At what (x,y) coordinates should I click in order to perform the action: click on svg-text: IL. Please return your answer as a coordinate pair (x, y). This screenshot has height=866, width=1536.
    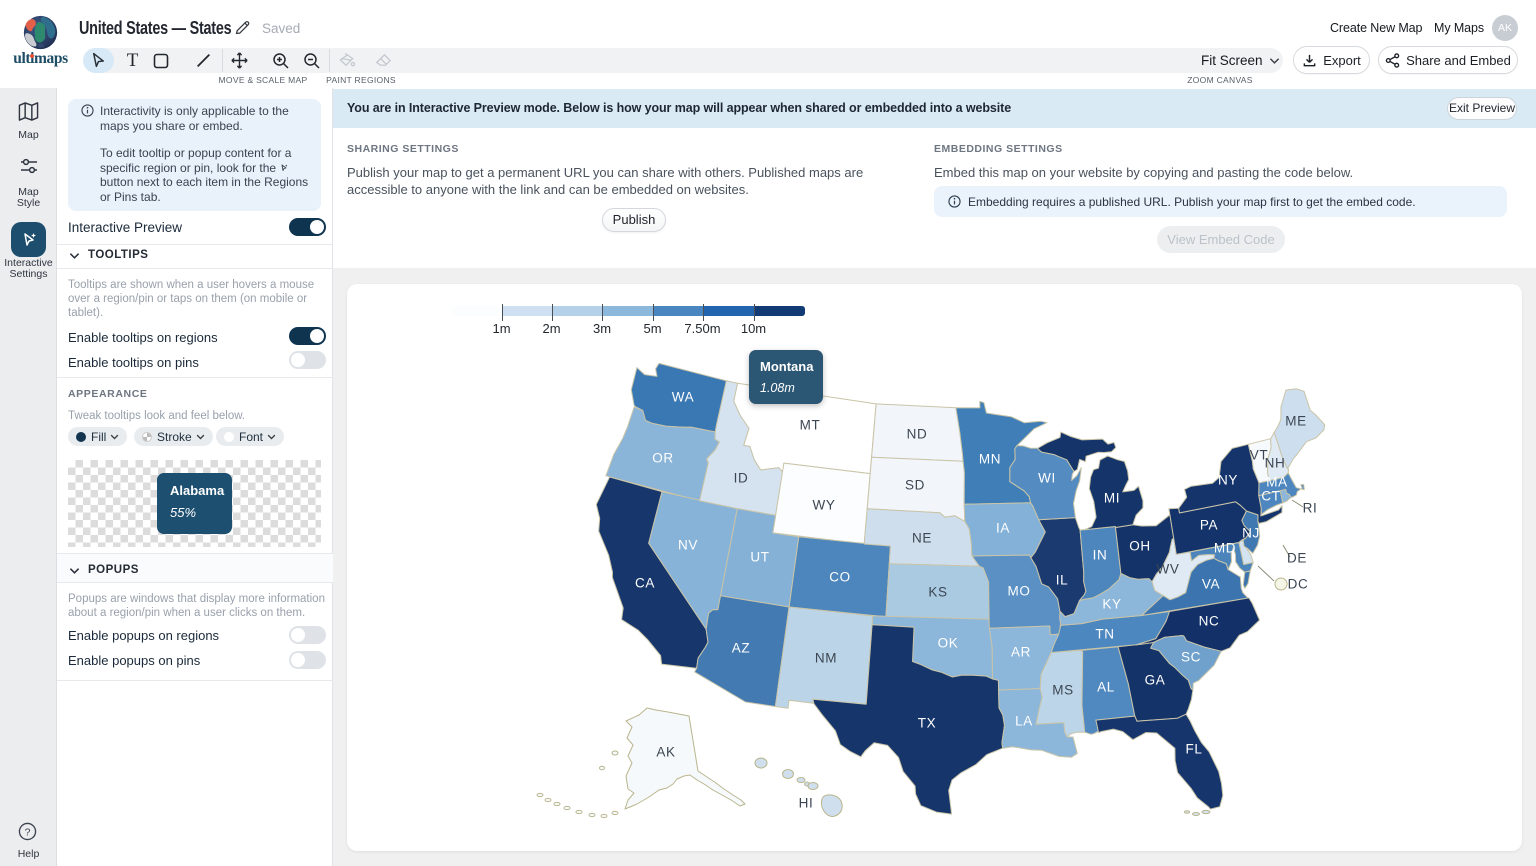
    Looking at the image, I should click on (1062, 580).